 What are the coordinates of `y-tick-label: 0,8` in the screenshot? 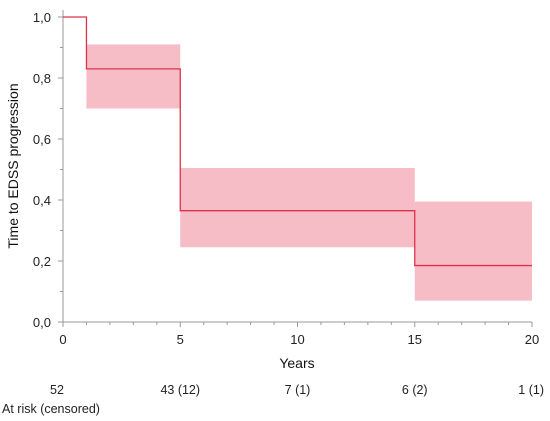 It's located at (42, 78).